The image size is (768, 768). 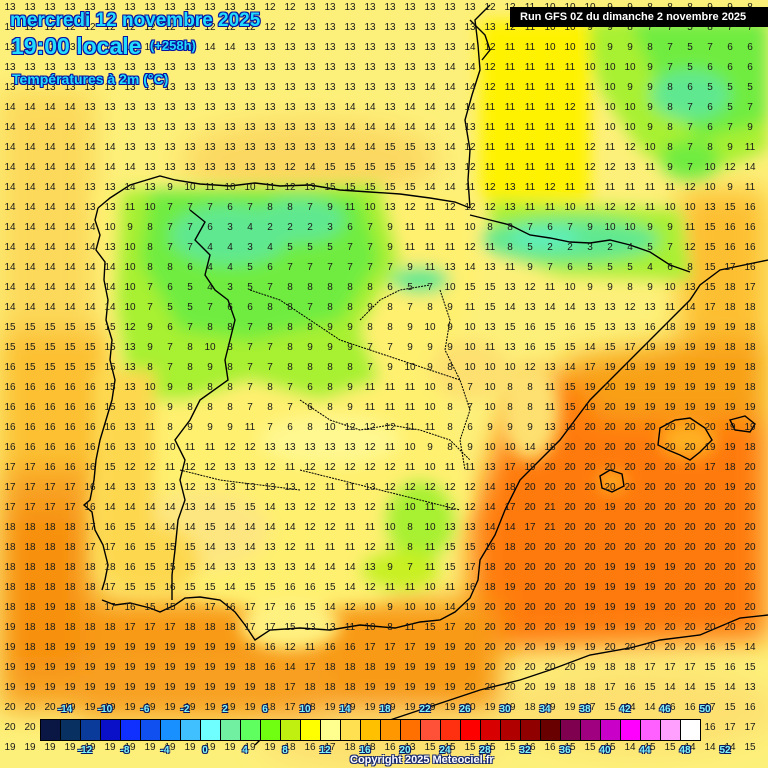 What do you see at coordinates (505, 709) in the screenshot?
I see `legend-label-top: 30` at bounding box center [505, 709].